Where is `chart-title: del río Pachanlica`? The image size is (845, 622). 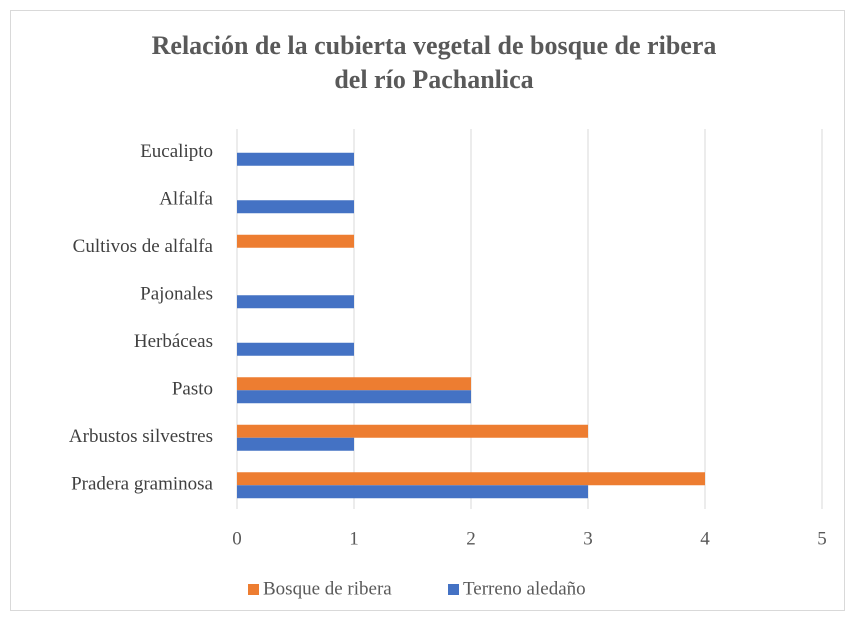 chart-title: del río Pachanlica is located at coordinates (433, 79).